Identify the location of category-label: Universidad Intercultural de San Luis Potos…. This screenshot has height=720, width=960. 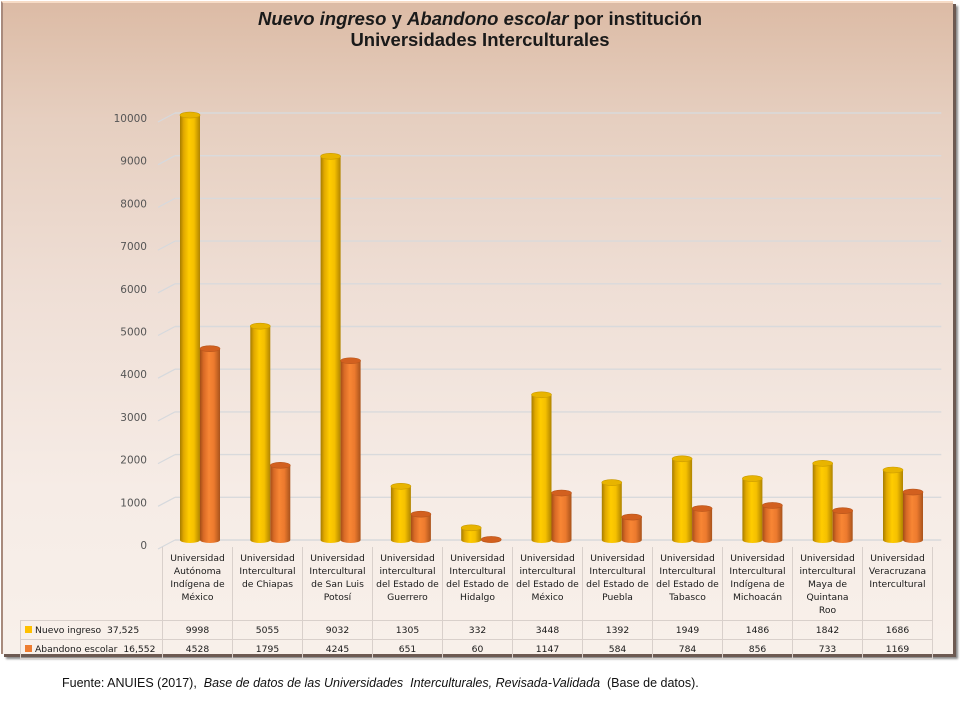
(337, 584).